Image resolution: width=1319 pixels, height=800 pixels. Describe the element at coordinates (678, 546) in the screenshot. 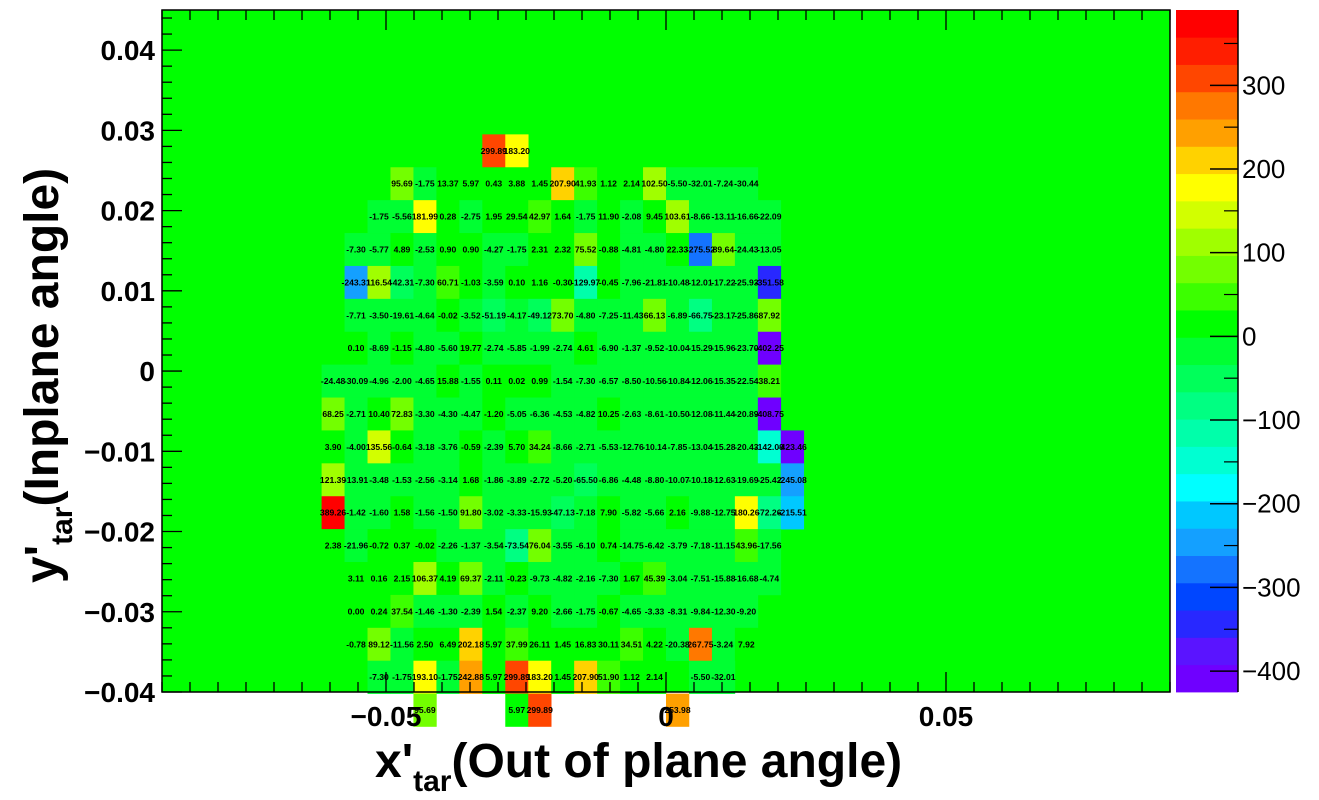

I see `cell-value-label: -3.79` at that location.